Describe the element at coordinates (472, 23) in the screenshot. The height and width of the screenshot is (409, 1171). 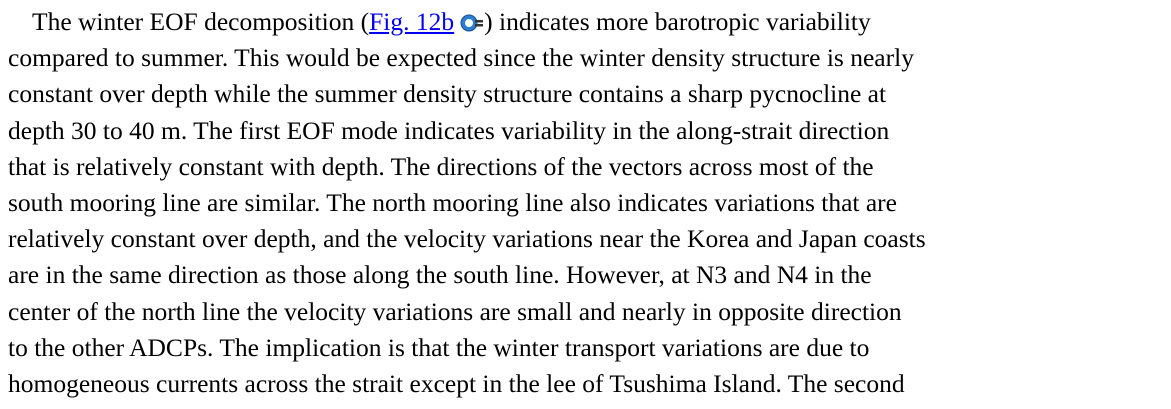
I see `figure-icon` at that location.